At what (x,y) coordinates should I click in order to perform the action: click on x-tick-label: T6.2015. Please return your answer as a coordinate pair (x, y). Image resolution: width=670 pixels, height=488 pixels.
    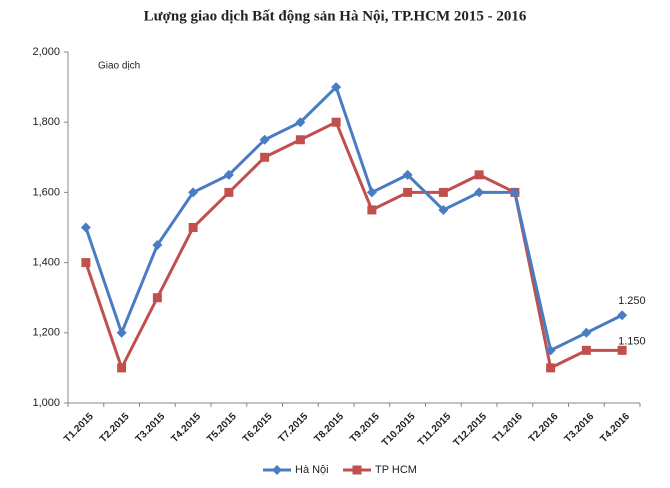
    Looking at the image, I should click on (258, 428).